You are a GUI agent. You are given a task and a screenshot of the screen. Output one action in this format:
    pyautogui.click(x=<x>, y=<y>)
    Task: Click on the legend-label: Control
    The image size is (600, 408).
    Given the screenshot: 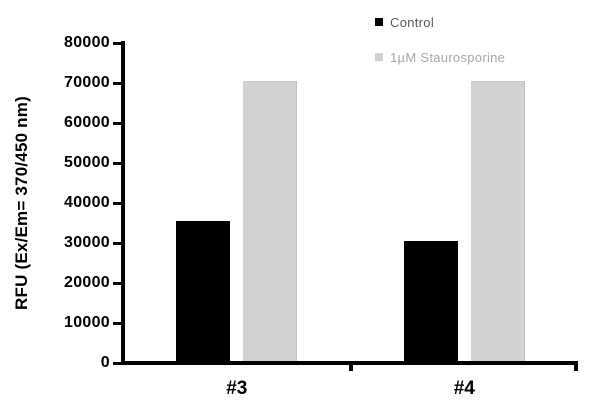 What is the action you would take?
    pyautogui.click(x=412, y=22)
    